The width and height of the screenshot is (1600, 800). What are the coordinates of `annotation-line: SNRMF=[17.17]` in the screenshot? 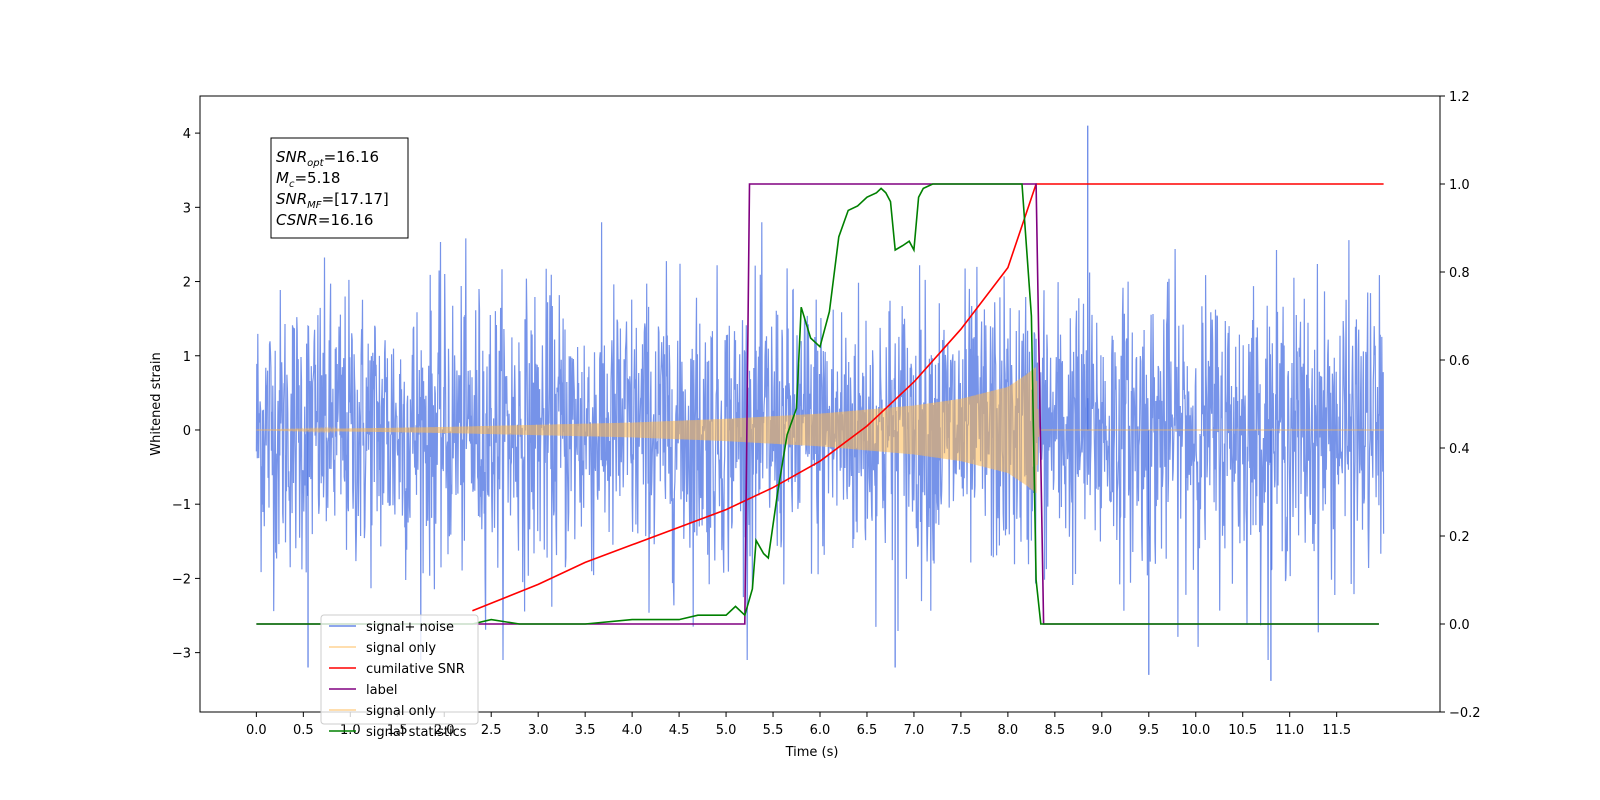 It's located at (332, 200).